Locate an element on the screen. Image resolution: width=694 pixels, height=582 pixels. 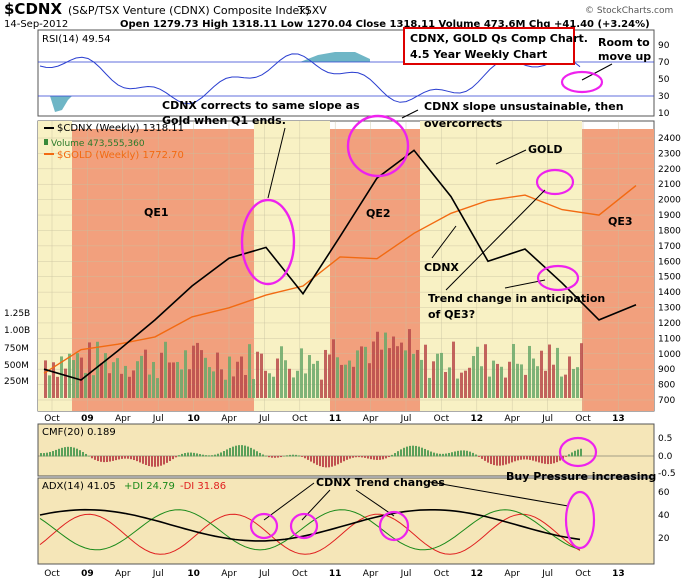
chart-date: 14-Sep-2012 is located at coordinates (36, 24).